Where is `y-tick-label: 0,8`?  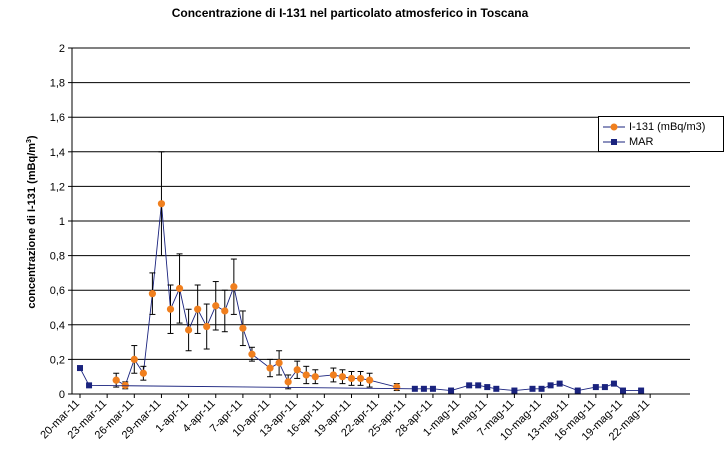 y-tick-label: 0,8 is located at coordinates (57, 257).